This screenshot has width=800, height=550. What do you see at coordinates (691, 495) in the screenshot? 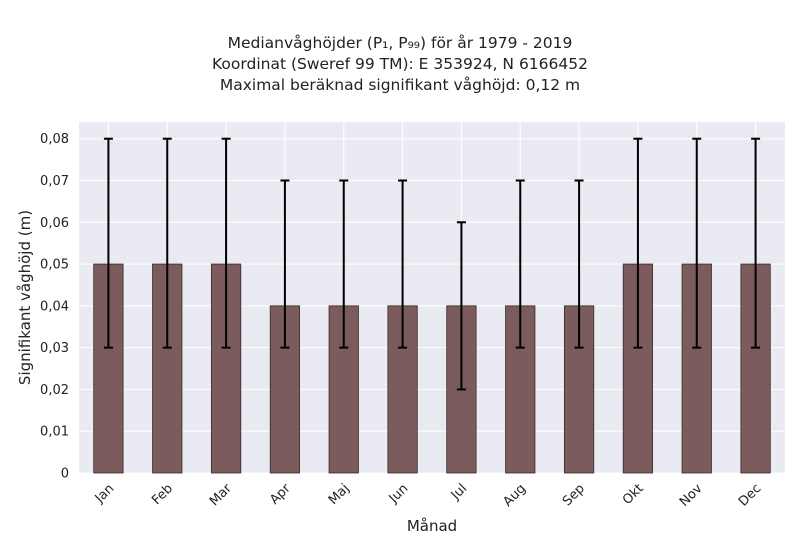
I see `x-tick-label: Nov` at bounding box center [691, 495].